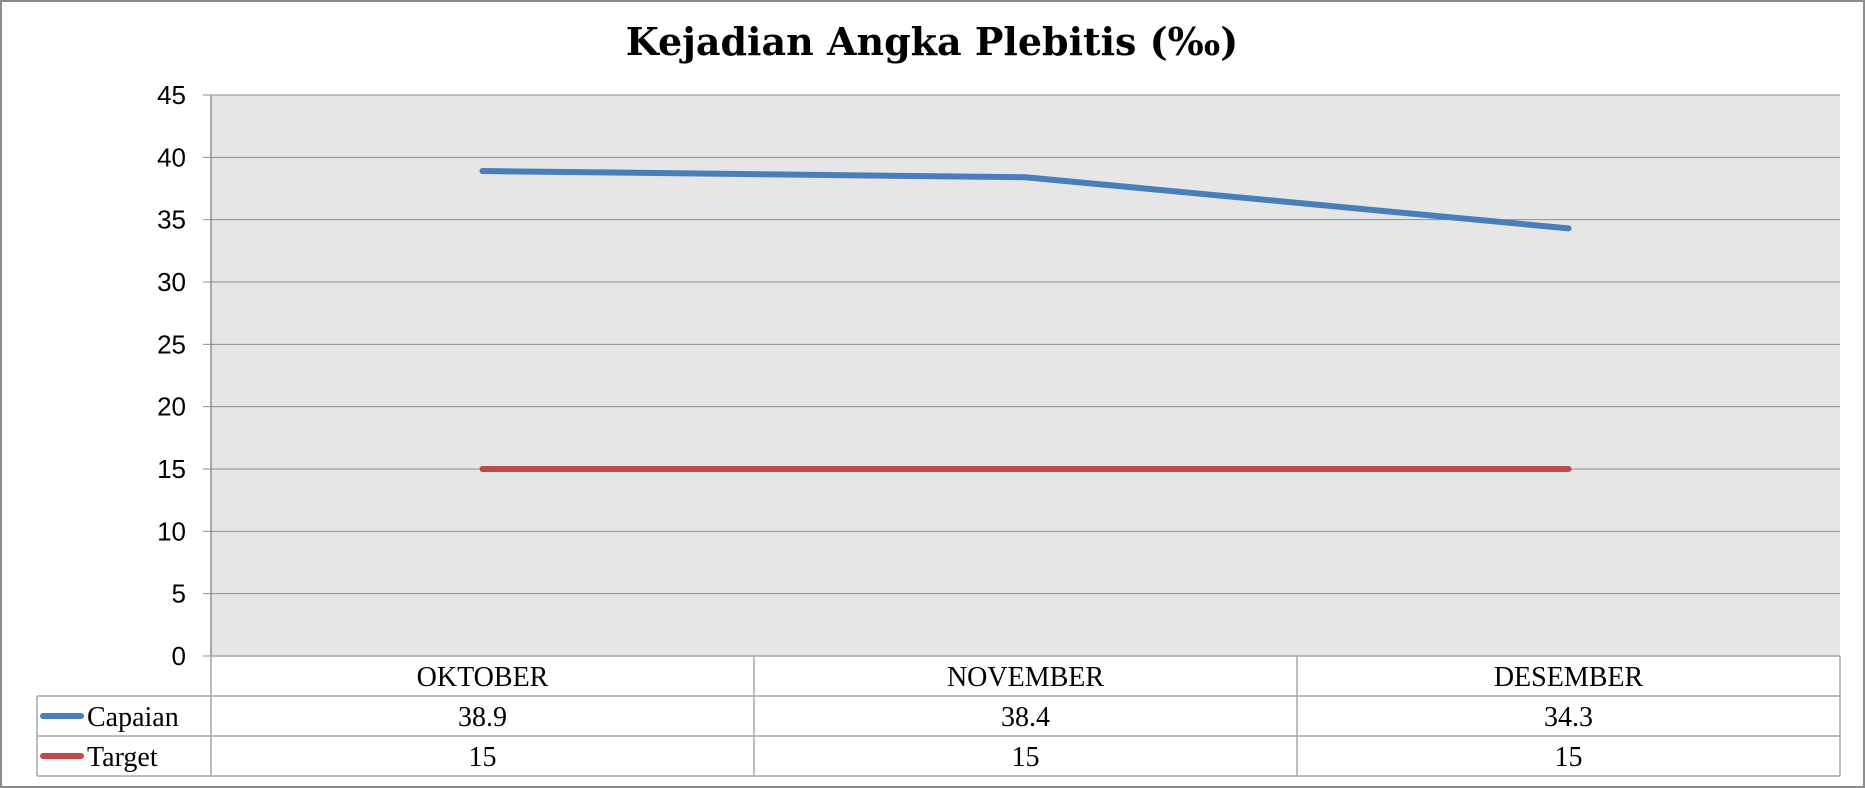 The height and width of the screenshot is (788, 1865). Describe the element at coordinates (133, 717) in the screenshot. I see `legend-label-capaian: Capaian` at that location.